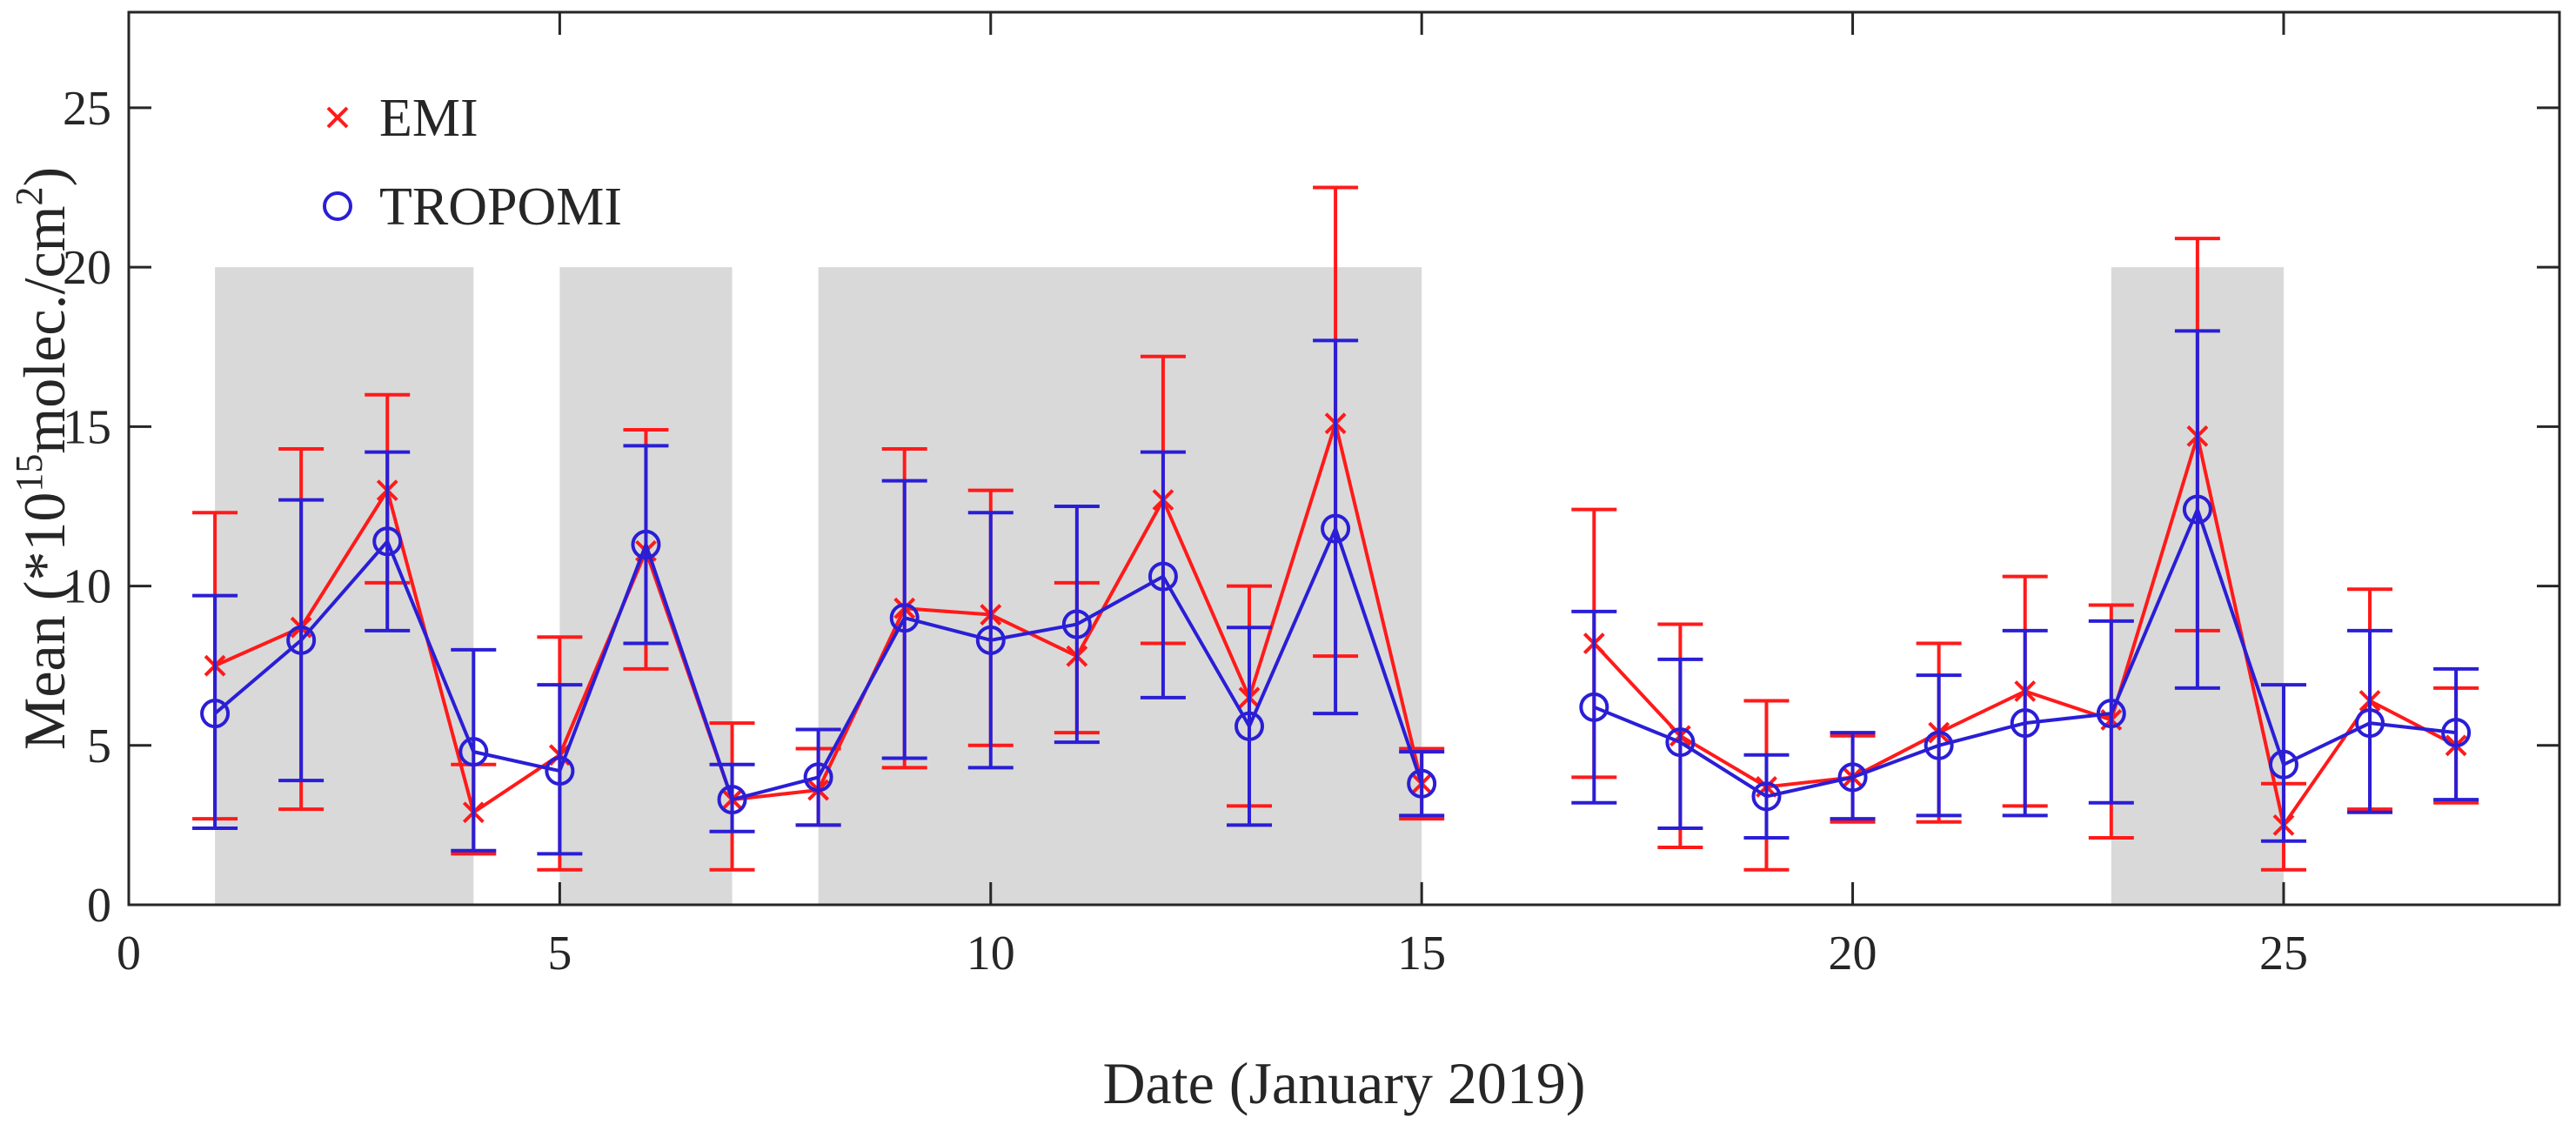 Image resolution: width=2576 pixels, height=1131 pixels. I want to click on legend-entry-tropomi: TROPOMI, so click(472, 207).